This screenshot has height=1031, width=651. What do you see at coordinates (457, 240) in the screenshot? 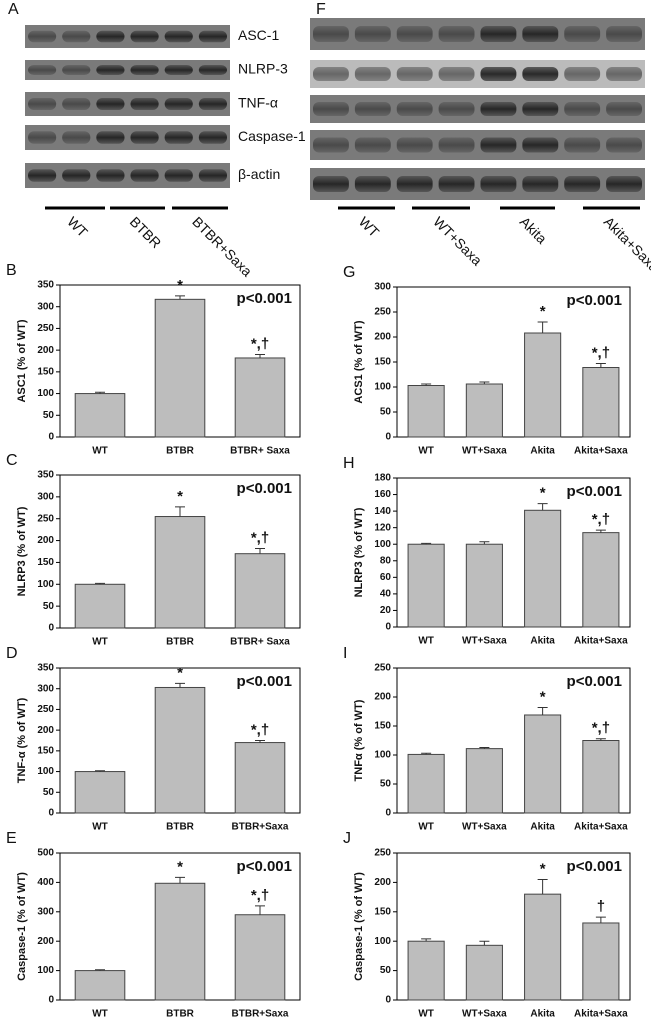
I see `group-label: WT+Saxa` at bounding box center [457, 240].